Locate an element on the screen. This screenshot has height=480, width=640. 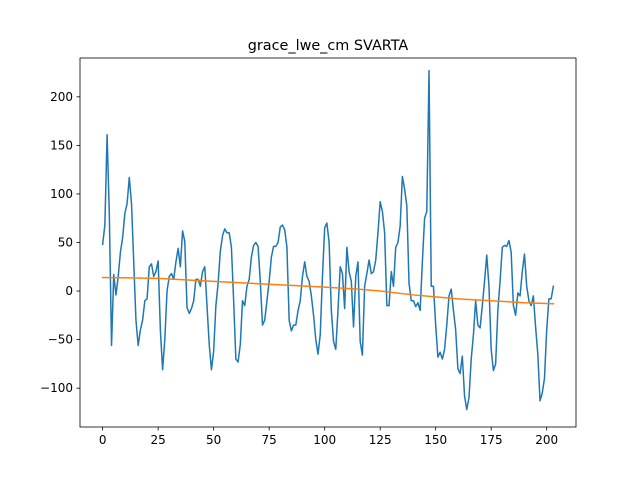
x-tick-label: 125 is located at coordinates (380, 440).